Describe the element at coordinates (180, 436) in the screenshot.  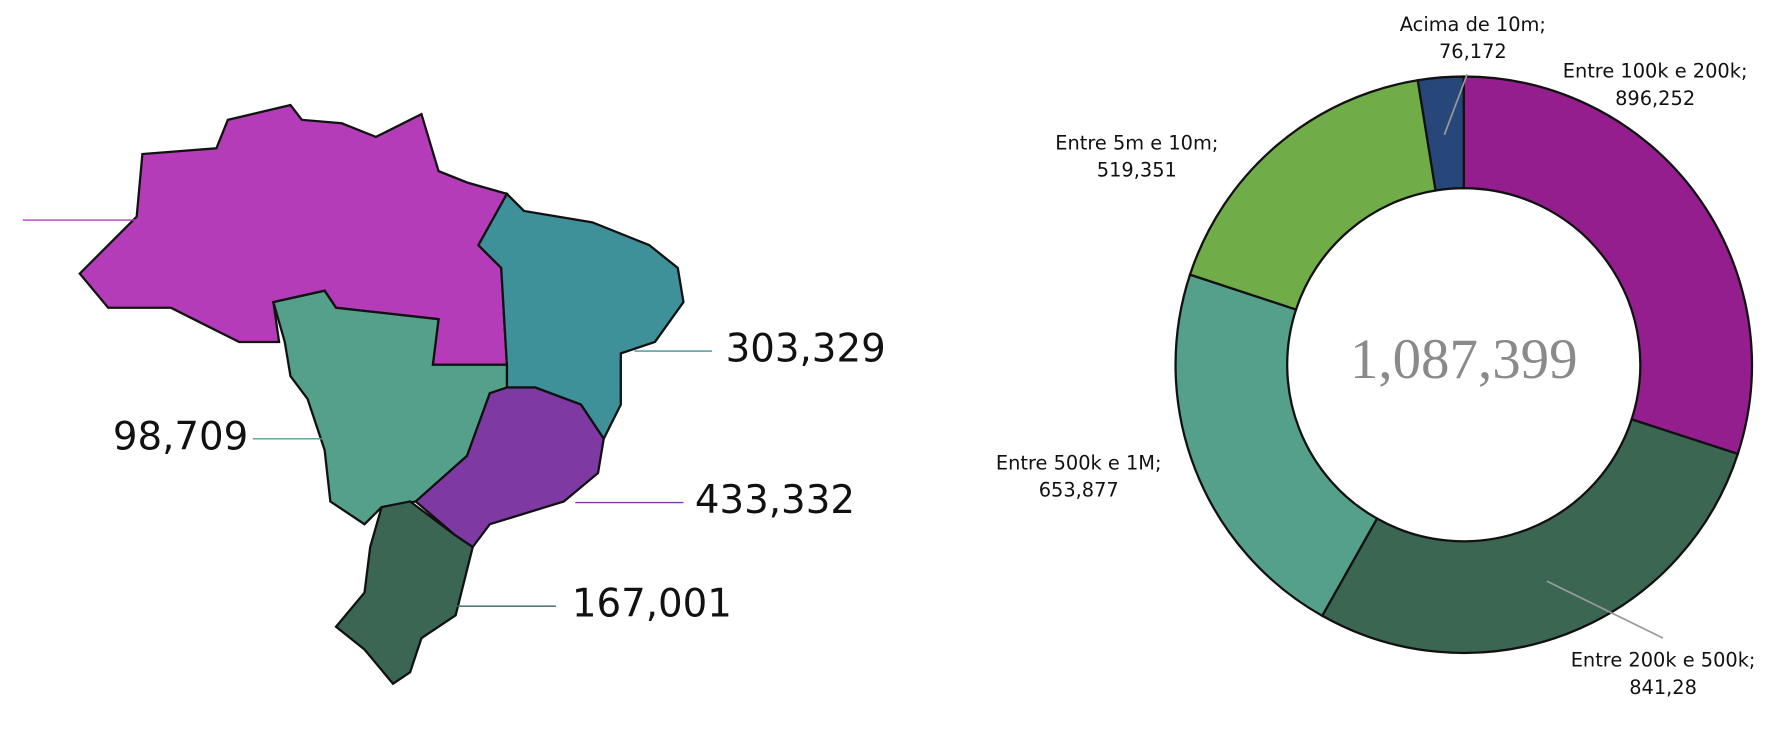
I see `value-label: 98,709` at that location.